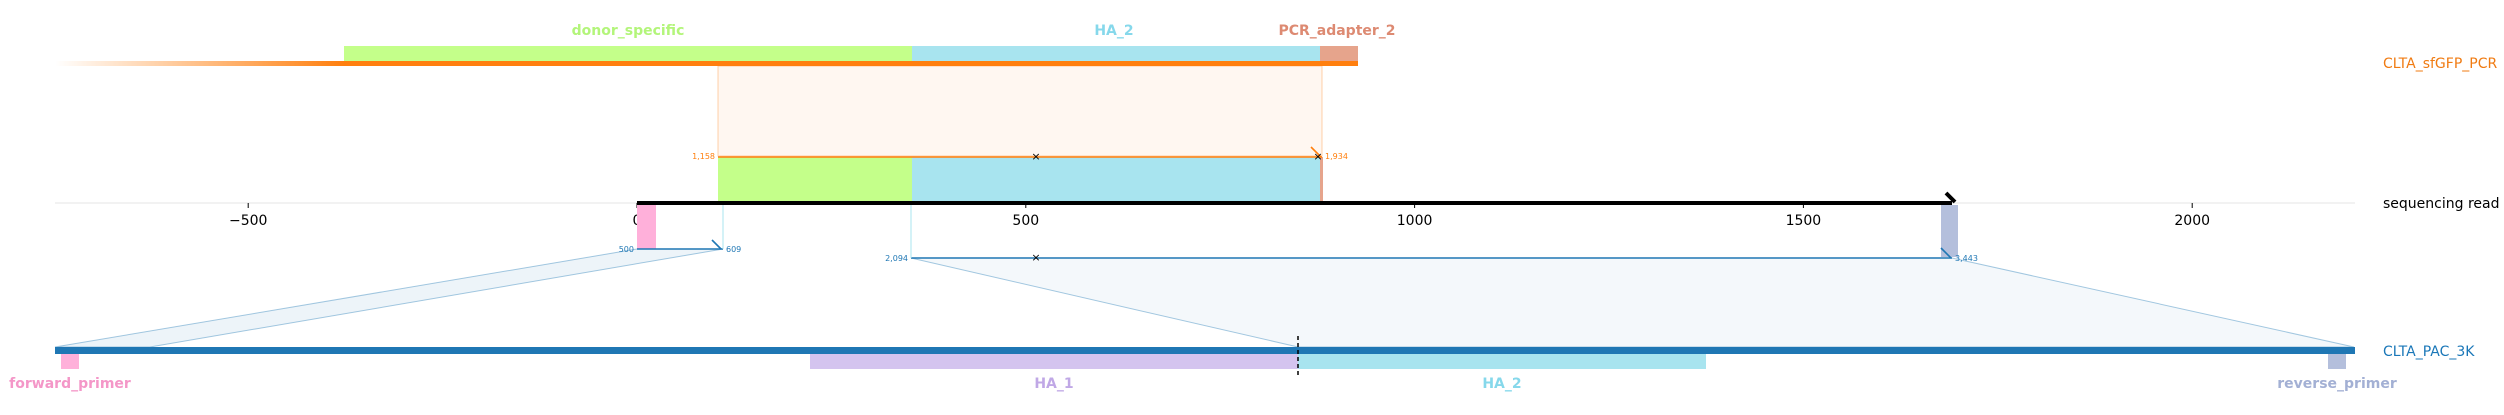  What do you see at coordinates (1025, 221) in the screenshot?
I see `axis-tick-label: 500` at bounding box center [1025, 221].